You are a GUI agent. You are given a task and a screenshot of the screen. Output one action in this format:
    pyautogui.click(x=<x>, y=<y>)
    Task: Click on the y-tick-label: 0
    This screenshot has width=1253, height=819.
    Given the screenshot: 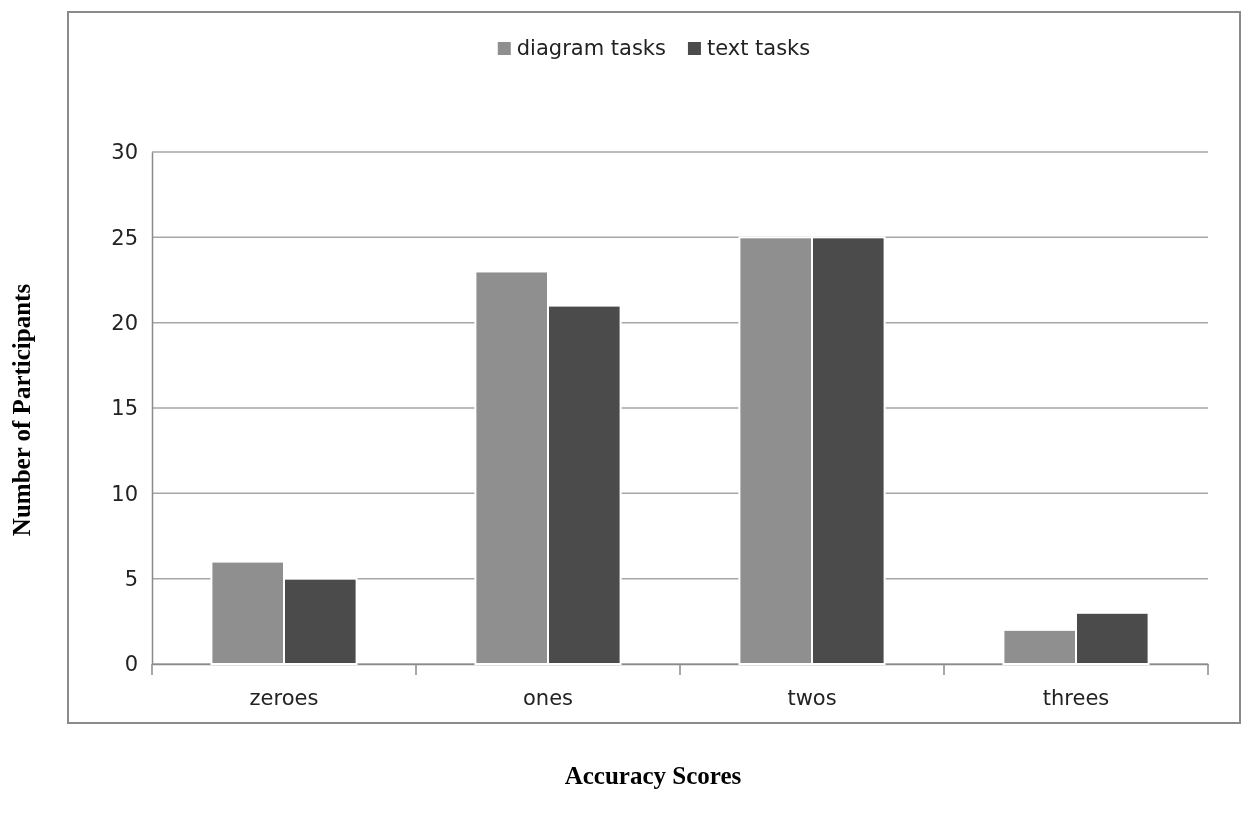 What is the action you would take?
    pyautogui.click(x=131, y=664)
    